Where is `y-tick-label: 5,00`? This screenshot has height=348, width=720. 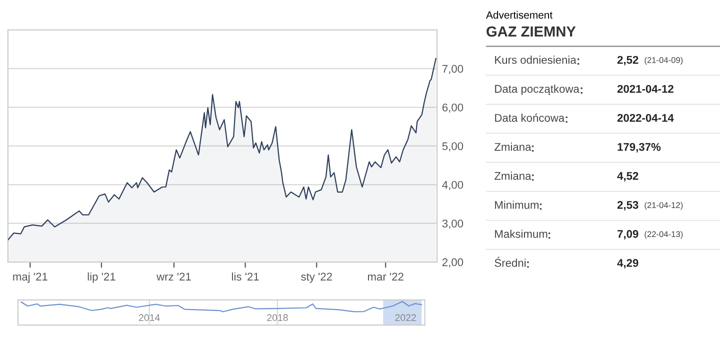
y-tick-label: 5,00 is located at coordinates (453, 147).